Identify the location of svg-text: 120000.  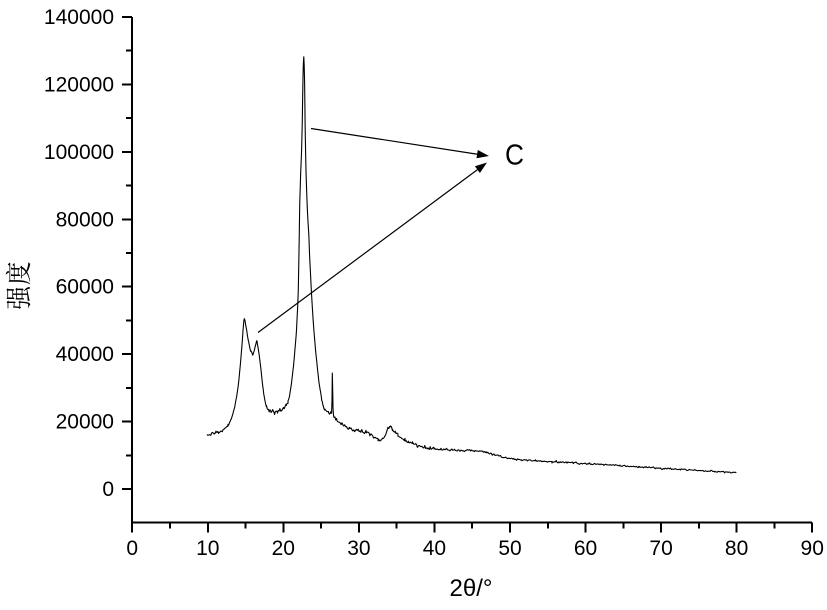
(79, 84).